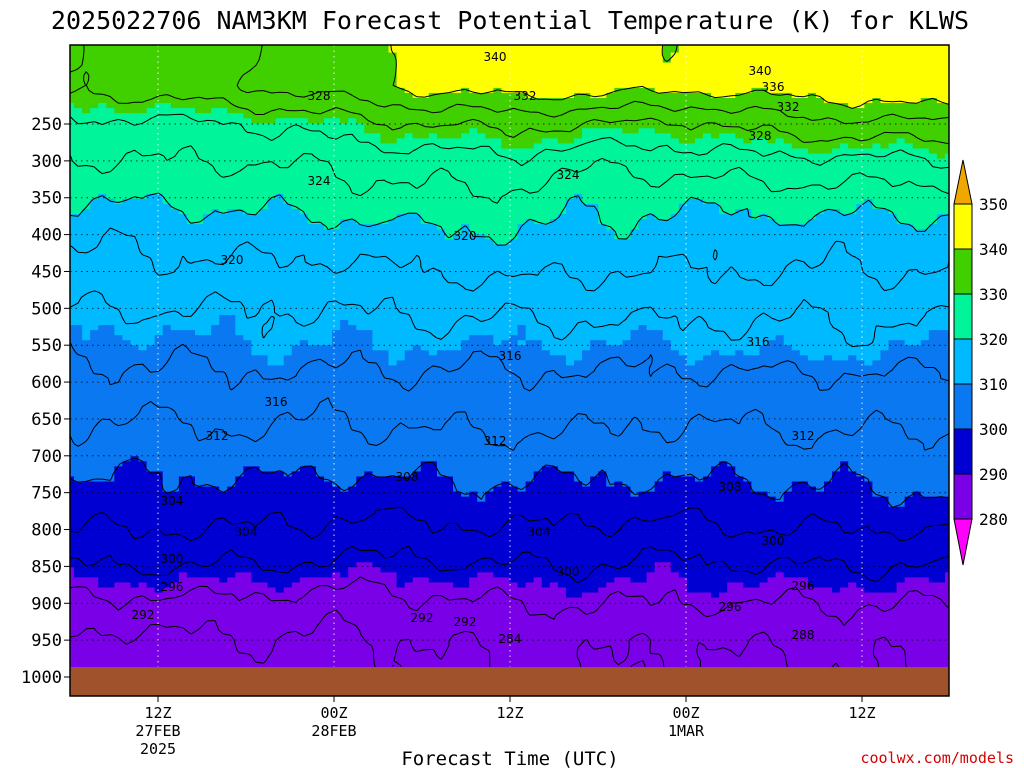 The height and width of the screenshot is (768, 1024). Describe the element at coordinates (46, 457) in the screenshot. I see `y-tick-label: 700` at that location.